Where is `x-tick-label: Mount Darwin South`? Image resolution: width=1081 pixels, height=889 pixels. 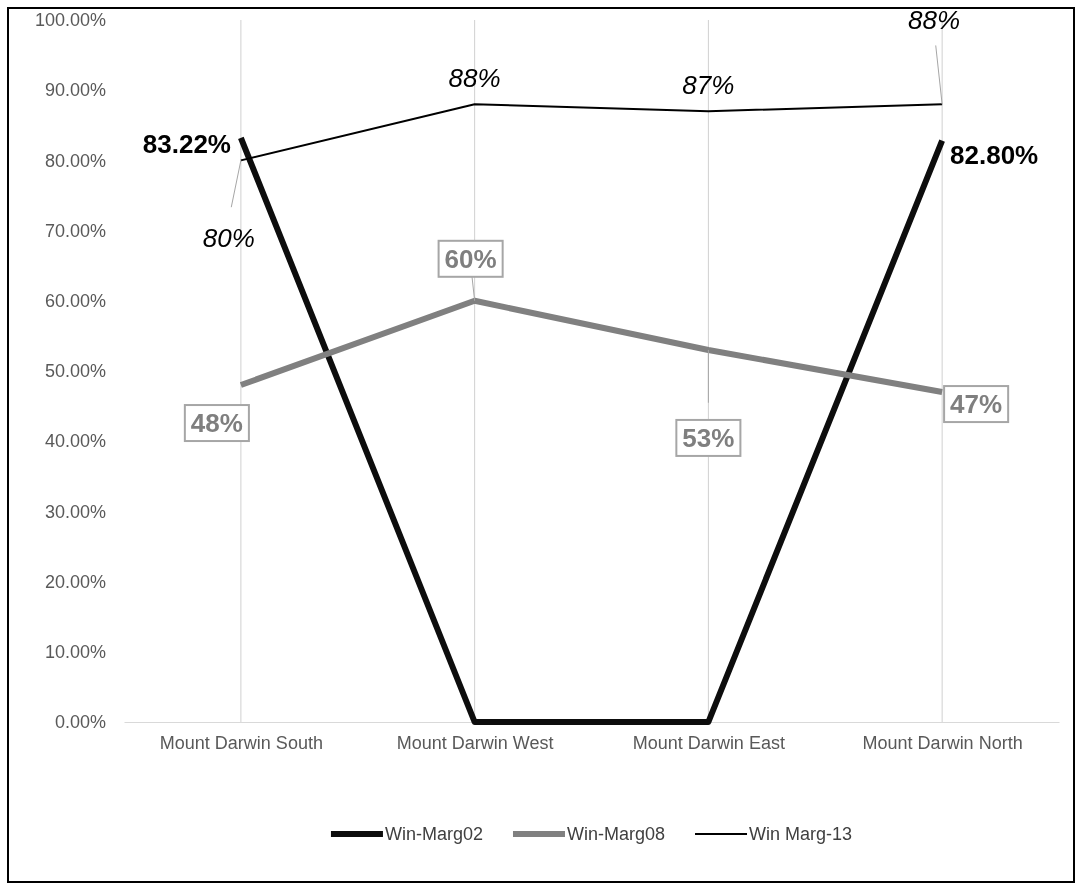 x-tick-label: Mount Darwin South is located at coordinates (241, 742).